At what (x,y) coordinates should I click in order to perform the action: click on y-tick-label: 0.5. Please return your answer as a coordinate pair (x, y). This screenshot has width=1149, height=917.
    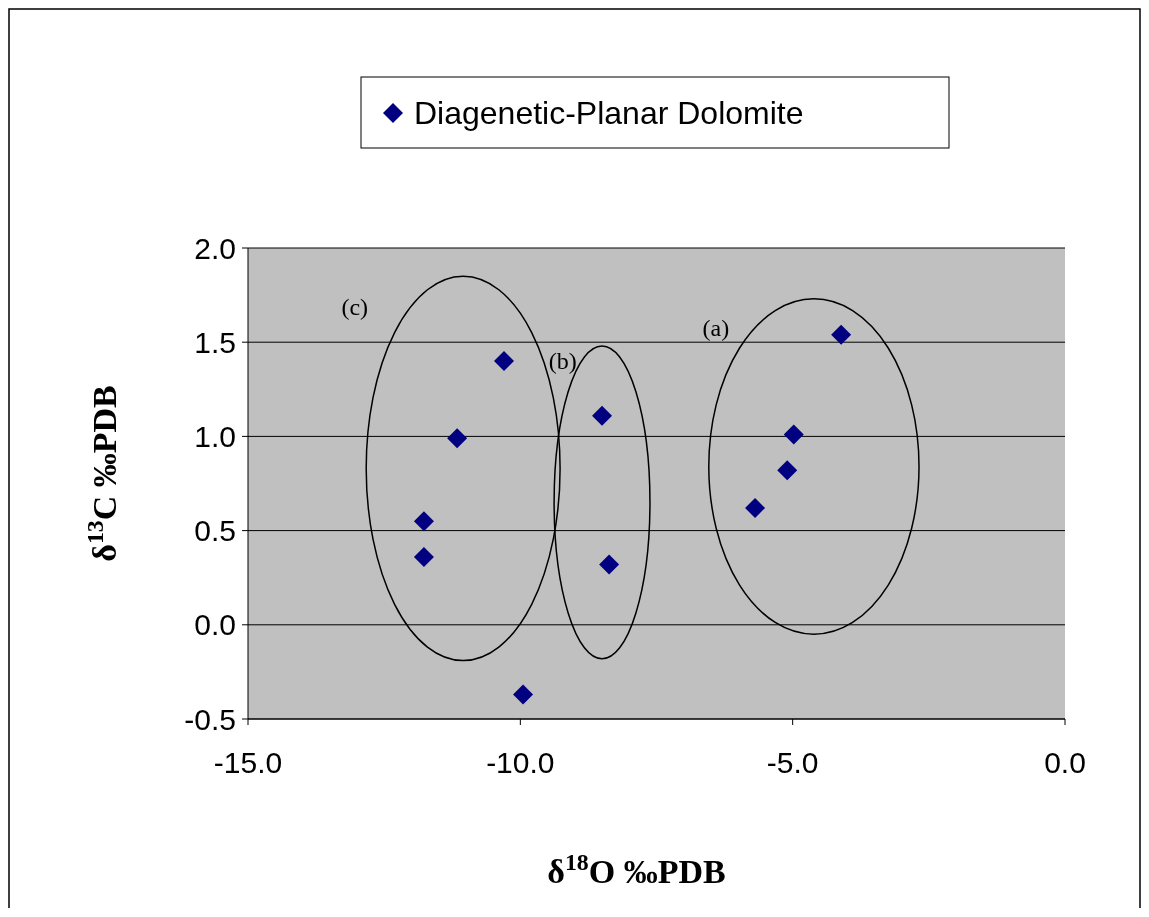
    Looking at the image, I should click on (215, 531).